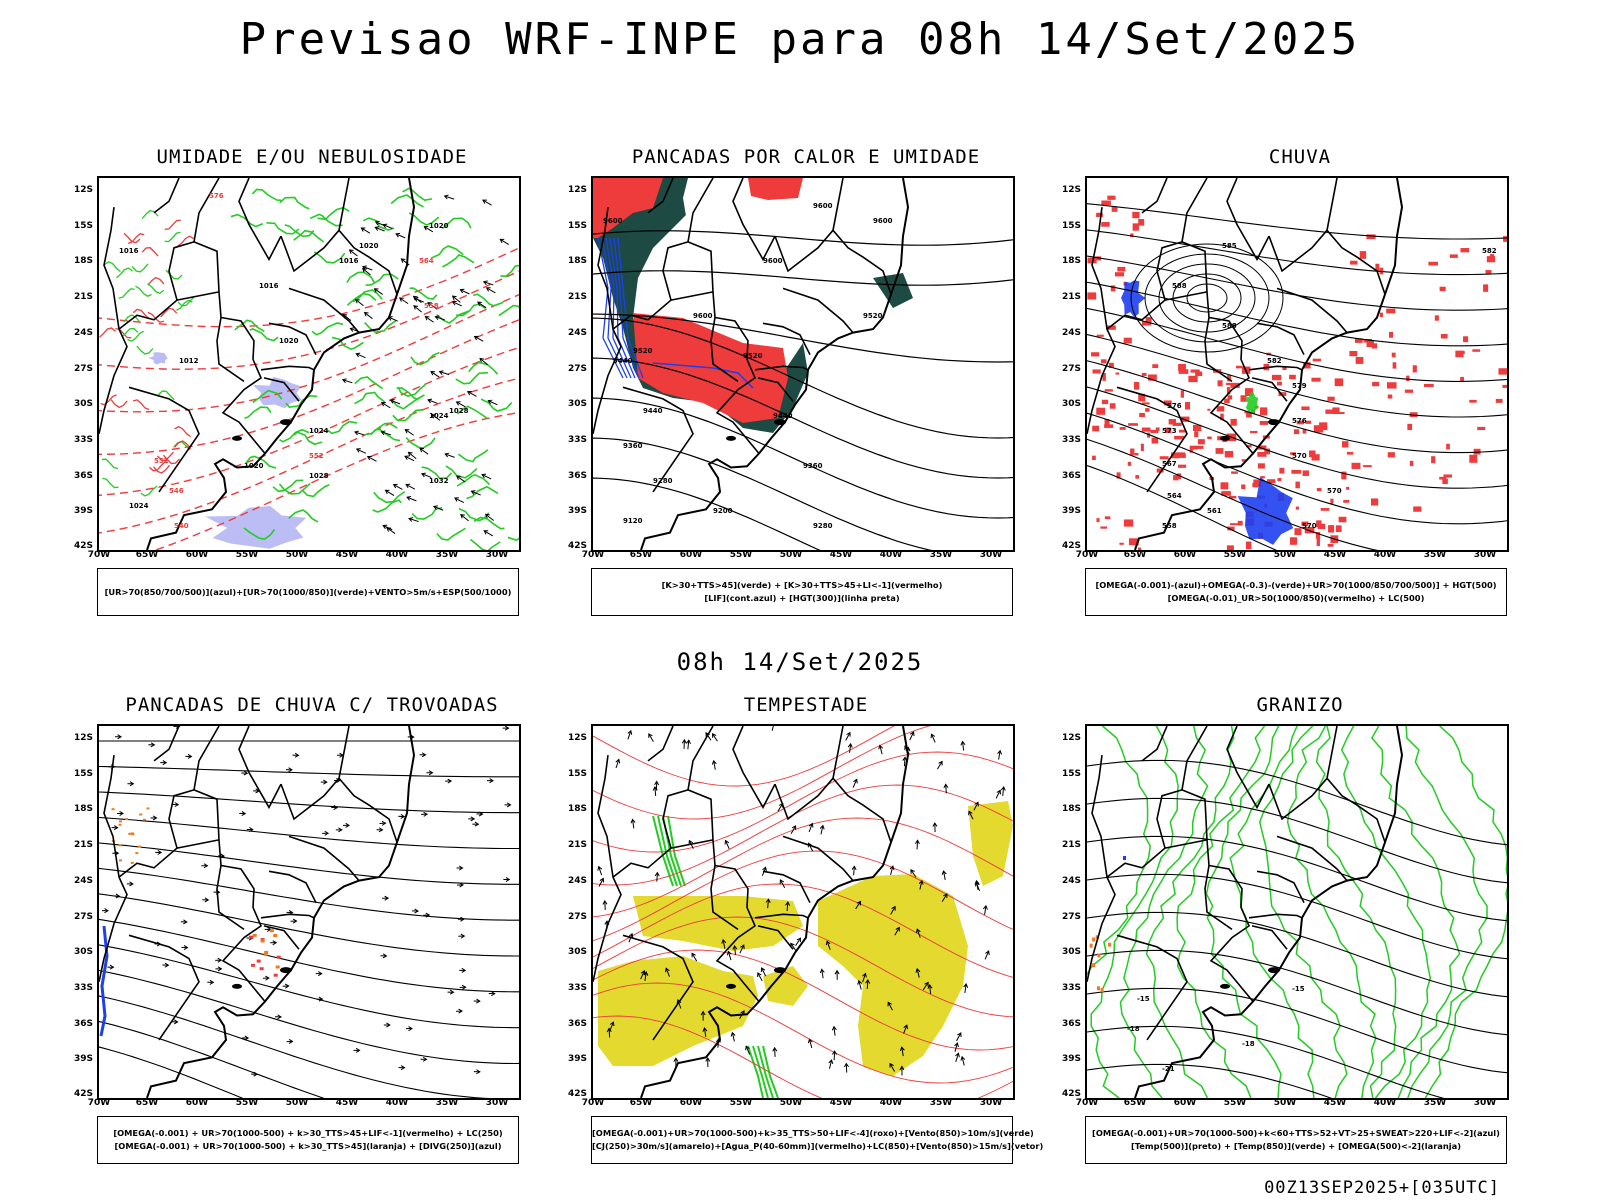 Image resolution: width=1600 pixels, height=1200 pixels. Describe the element at coordinates (1071, 297) in the screenshot. I see `lat-tick-label: 21S` at that location.